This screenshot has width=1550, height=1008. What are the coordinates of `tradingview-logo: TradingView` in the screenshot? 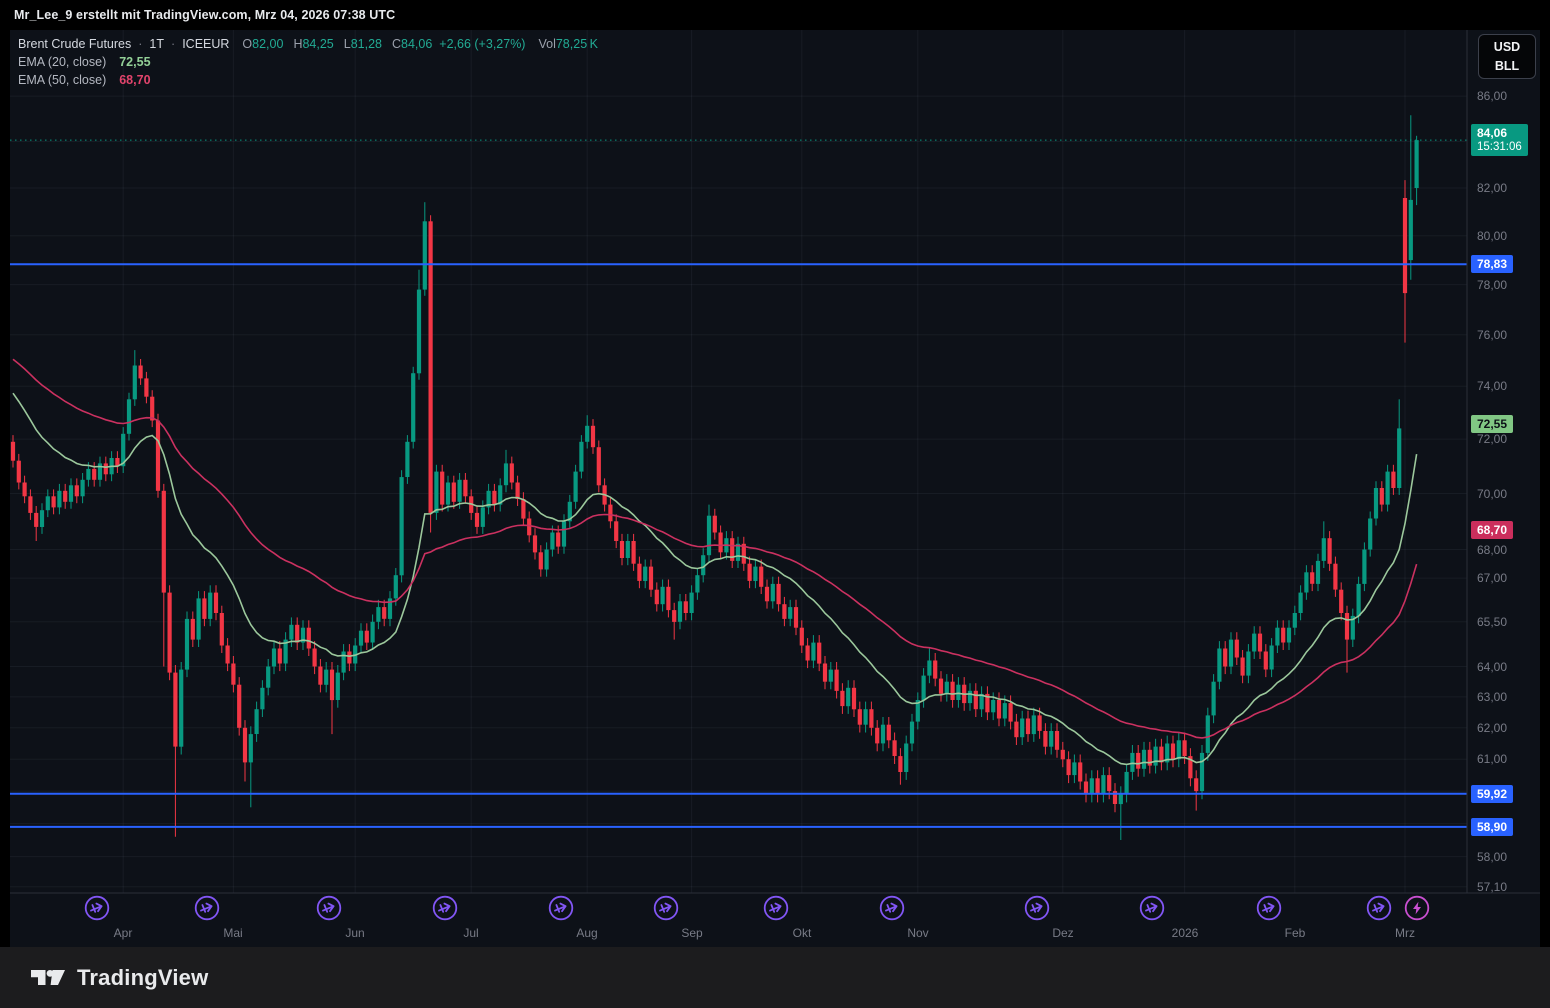 It's located at (119, 978).